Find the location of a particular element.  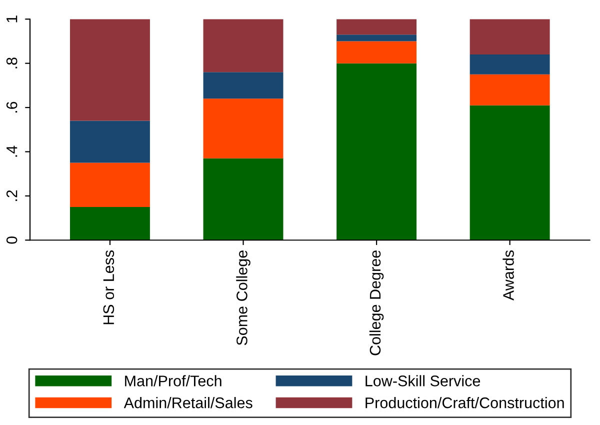

y-tick-label: .2 is located at coordinates (12, 195).